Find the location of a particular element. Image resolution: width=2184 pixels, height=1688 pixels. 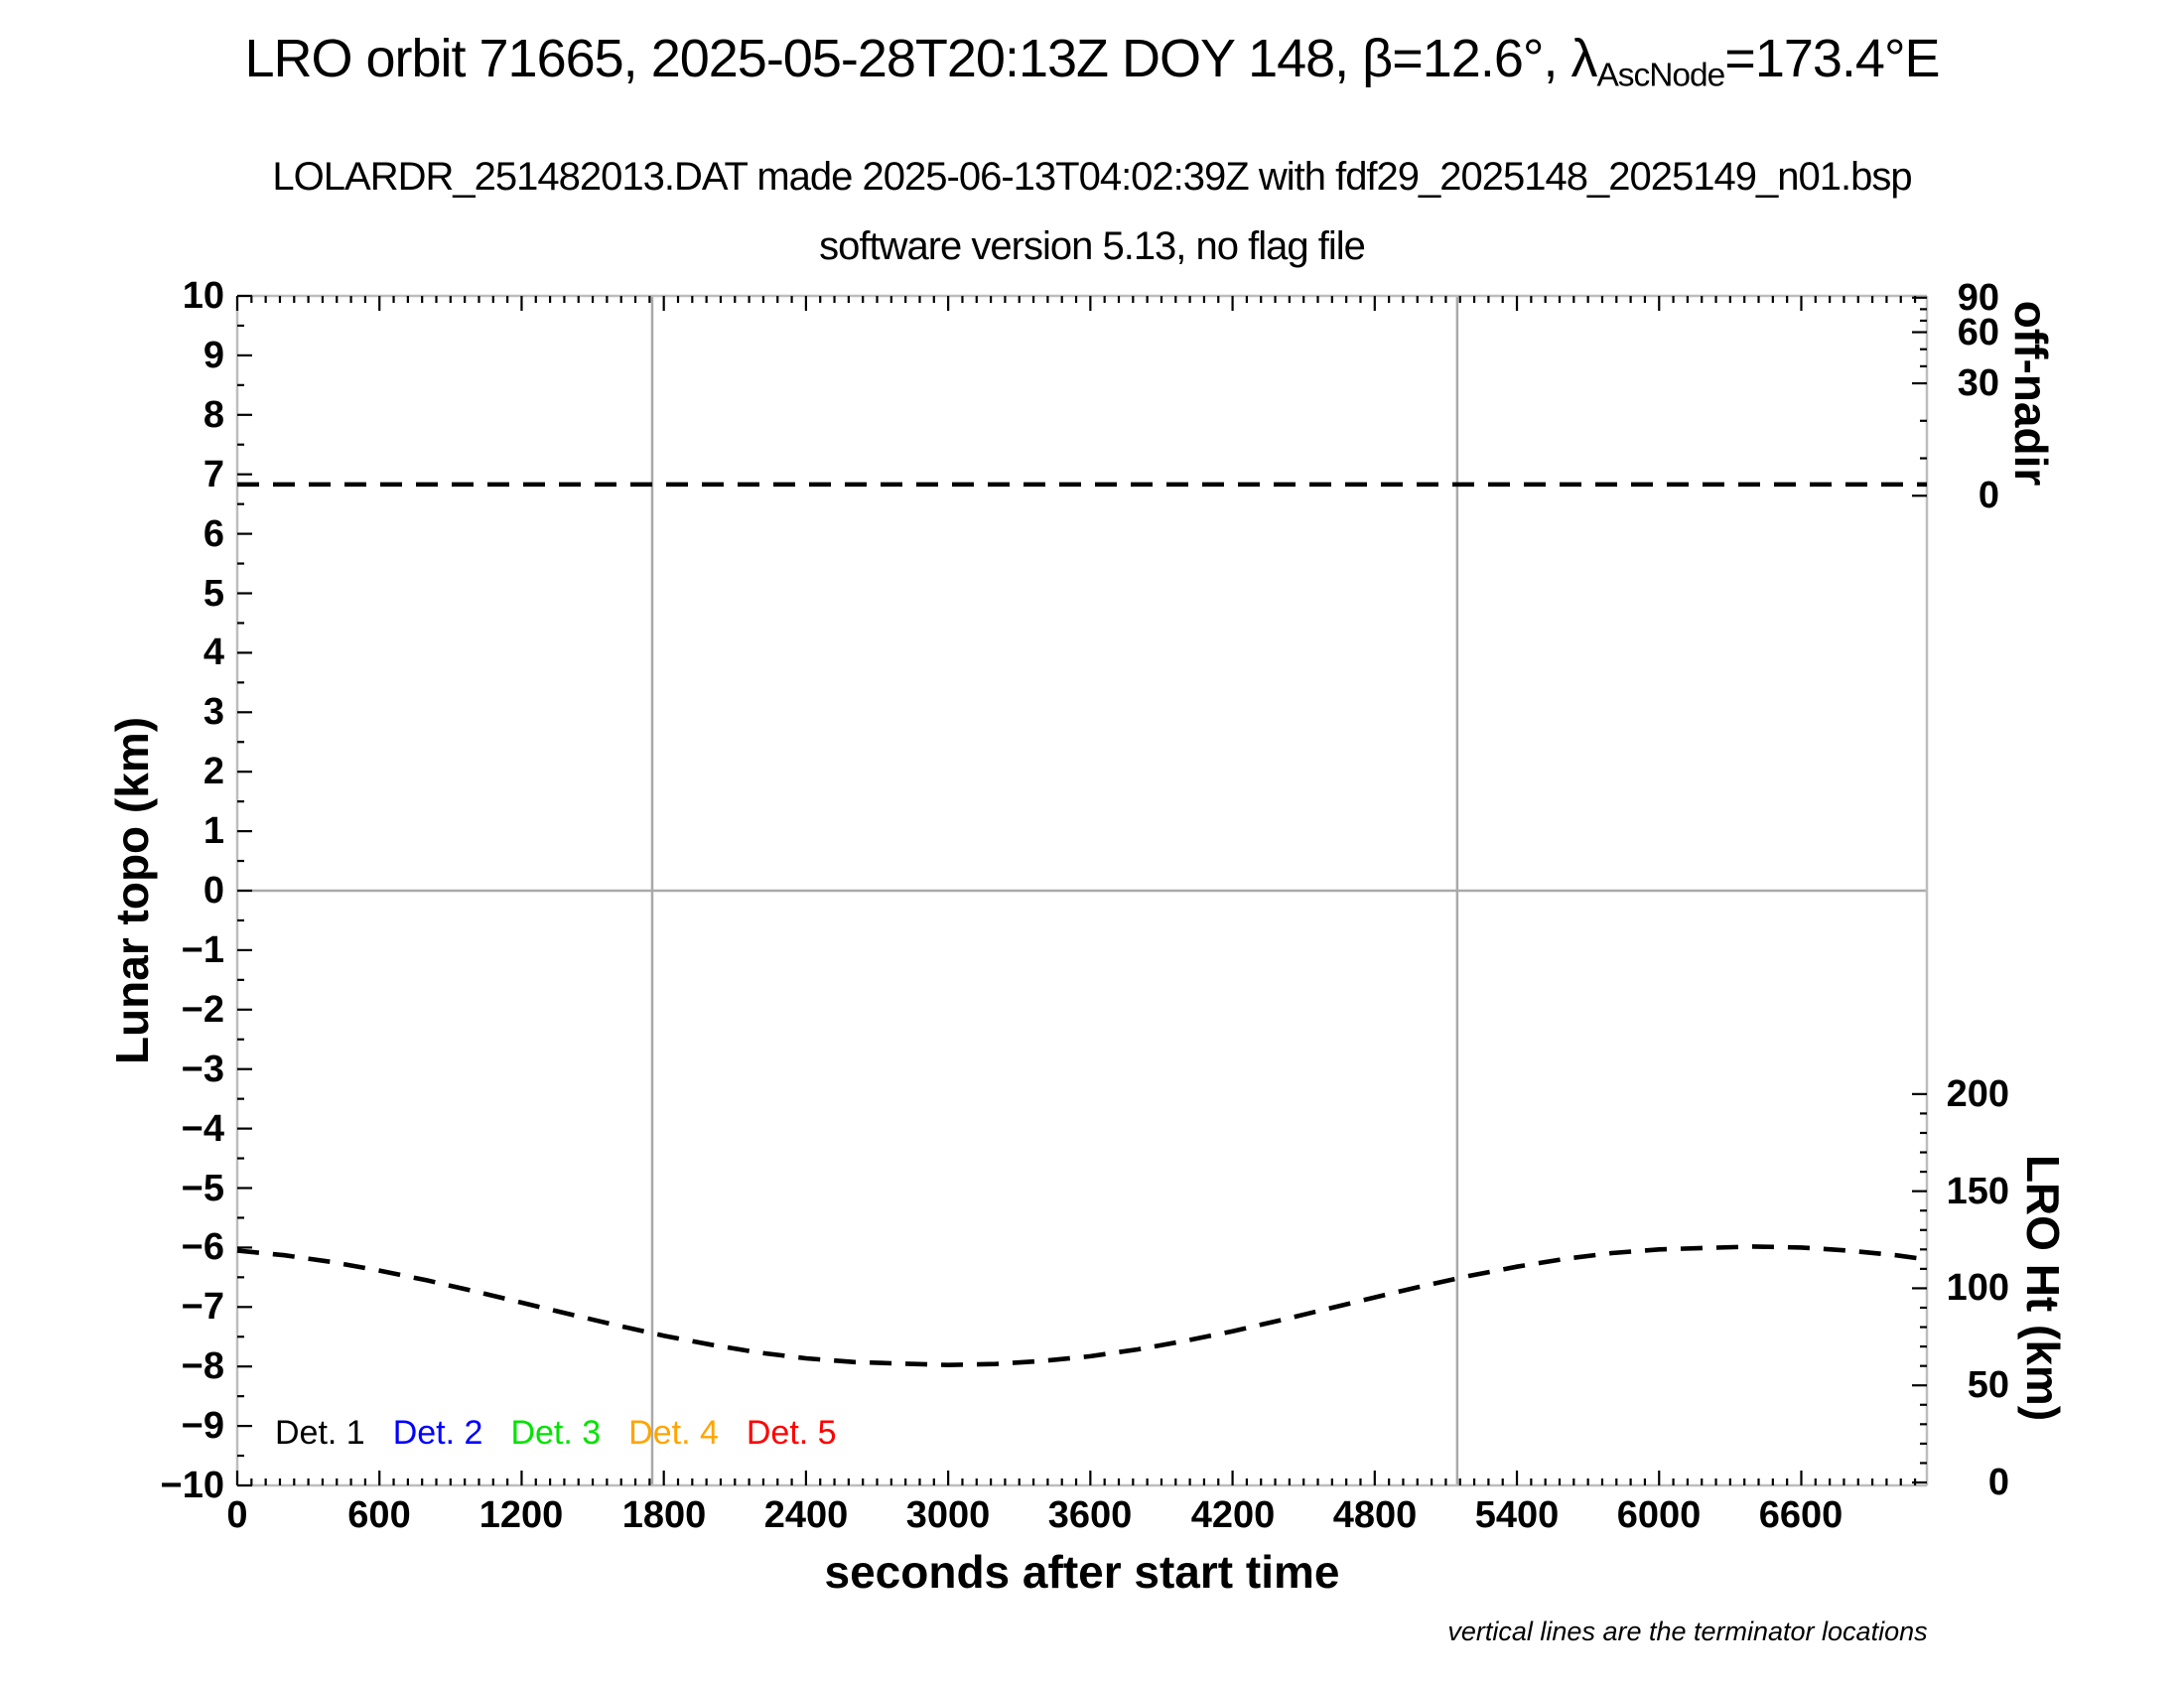

y-left-tick-label: −4 is located at coordinates (202, 1129).